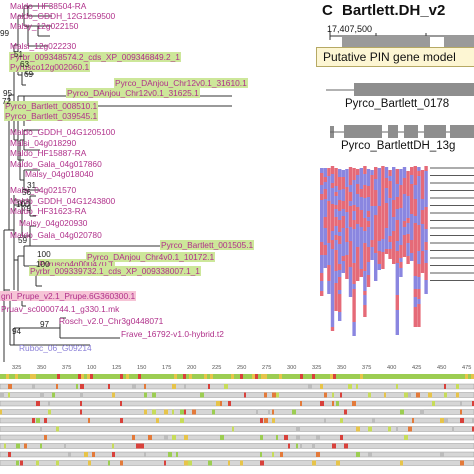 The image size is (474, 474). Describe the element at coordinates (55, 348) in the screenshot. I see `tree-leaf: Ruboc_06_G09214` at that location.